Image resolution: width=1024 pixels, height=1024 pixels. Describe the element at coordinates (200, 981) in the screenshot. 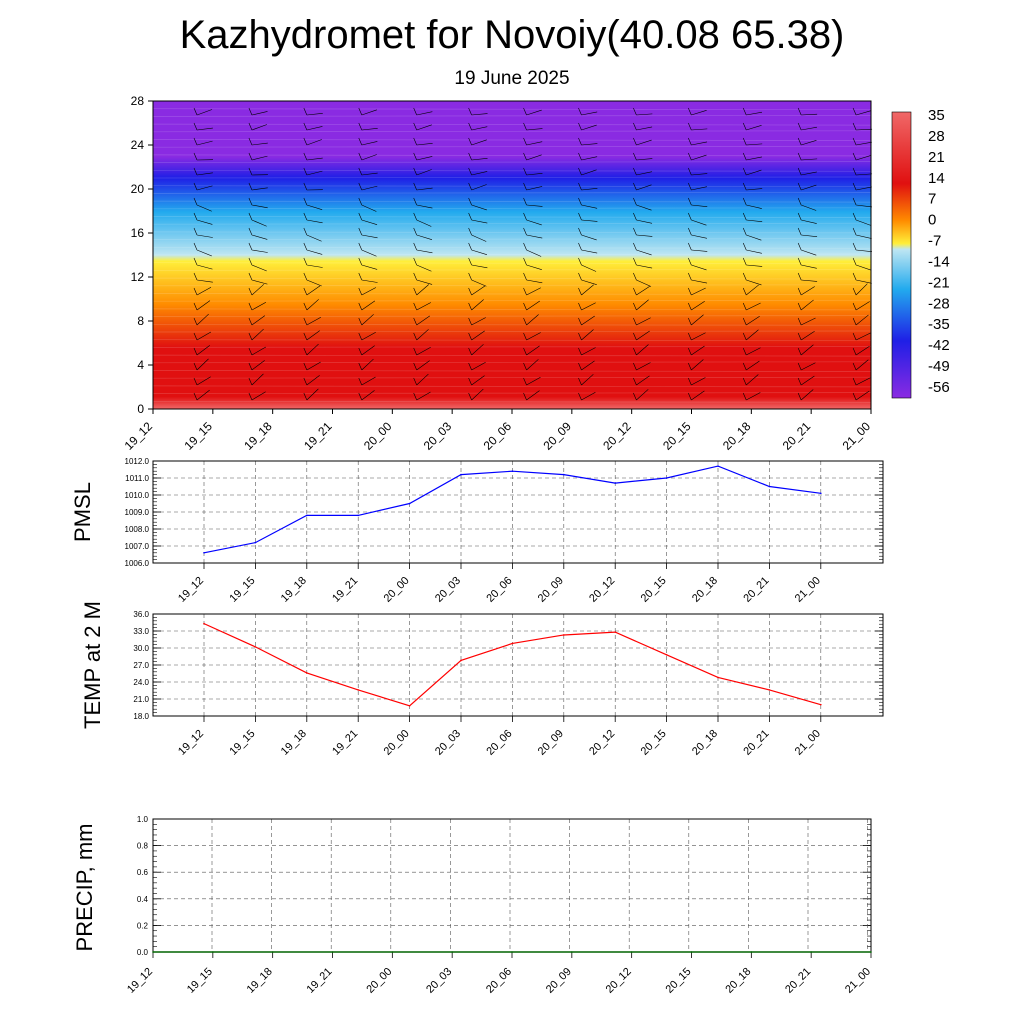

I see `x-tick-label: 19_15` at that location.